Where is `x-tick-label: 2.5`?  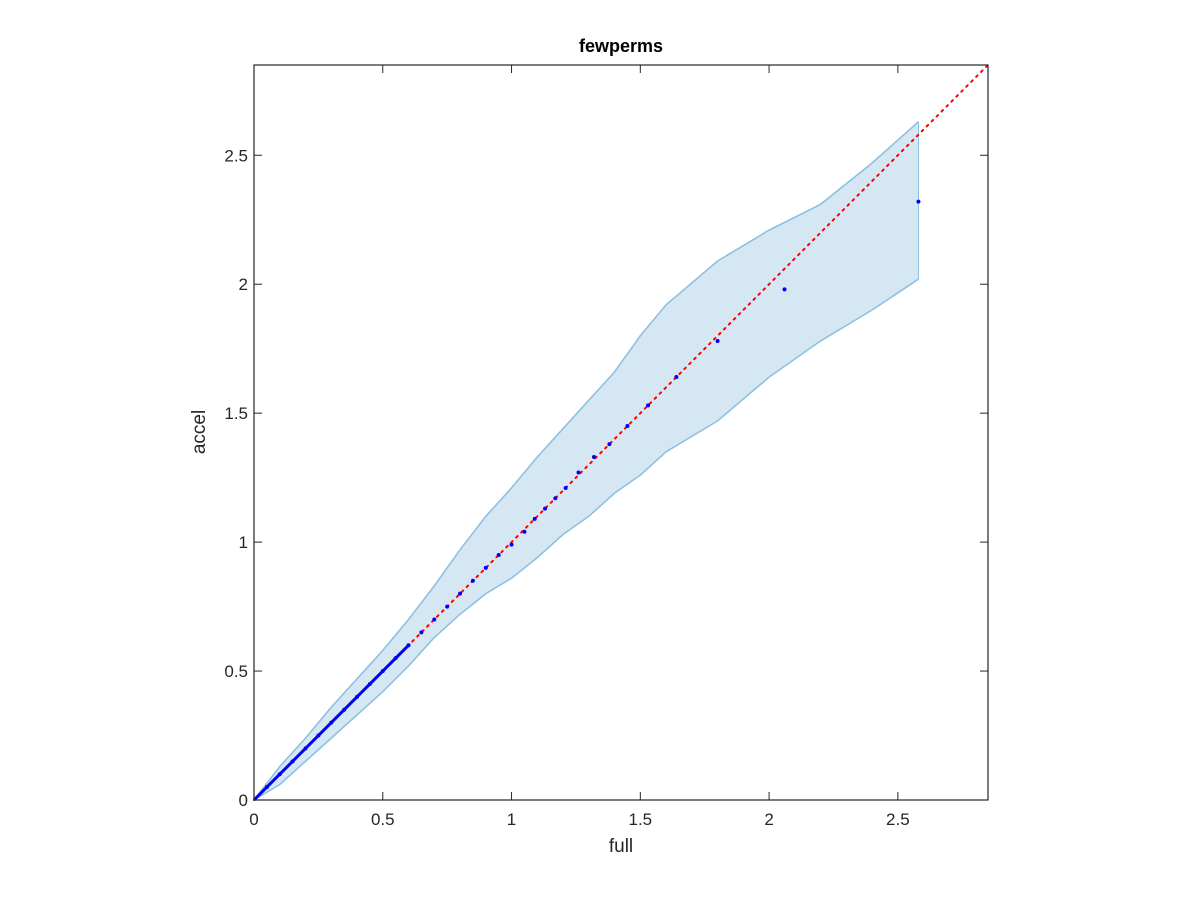 x-tick-label: 2.5 is located at coordinates (898, 819).